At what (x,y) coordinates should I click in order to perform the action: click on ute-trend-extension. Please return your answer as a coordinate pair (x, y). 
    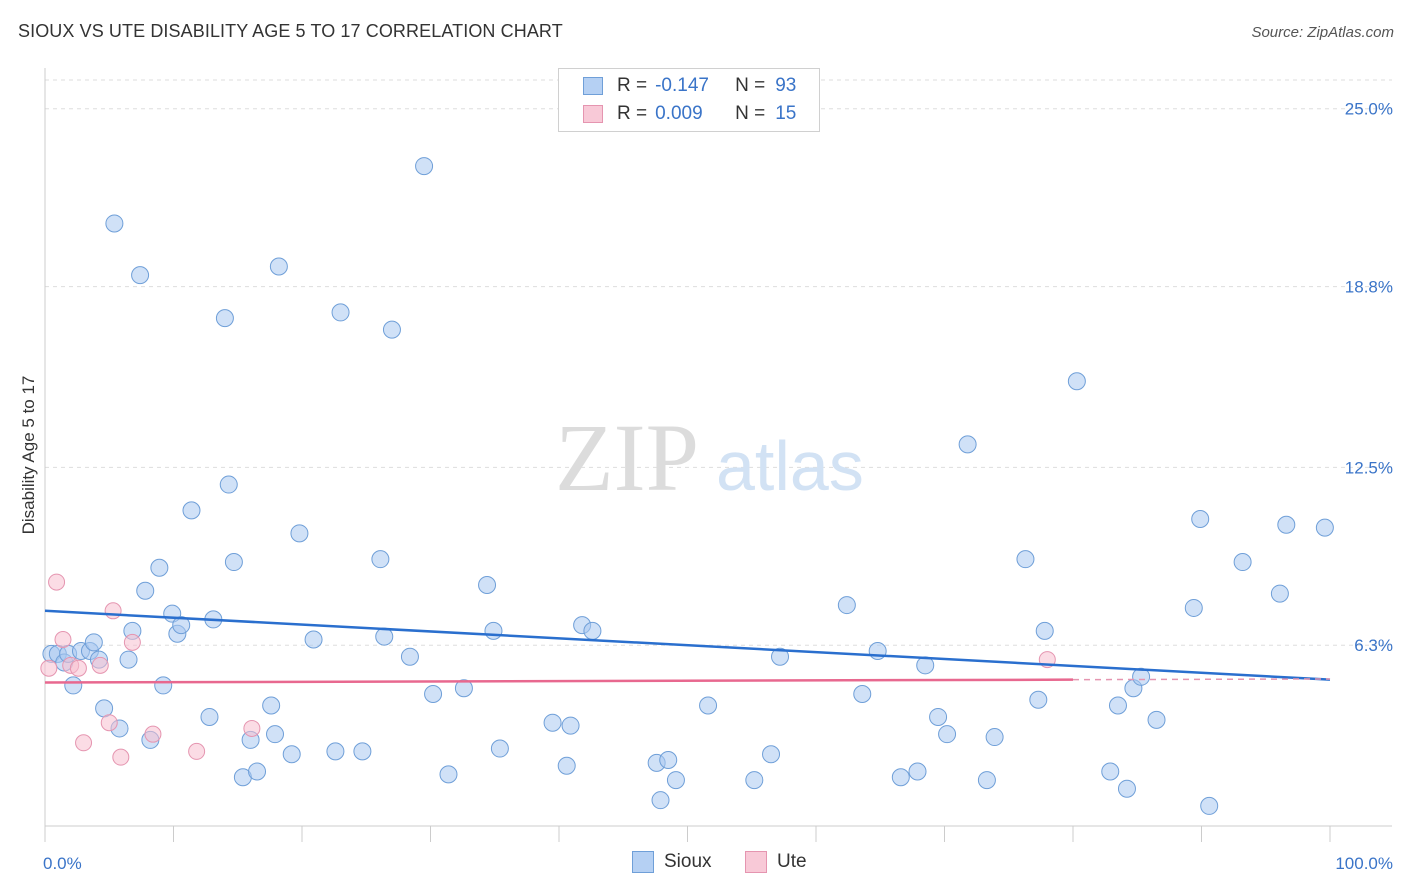
    Looking at the image, I should click on (1201, 679).